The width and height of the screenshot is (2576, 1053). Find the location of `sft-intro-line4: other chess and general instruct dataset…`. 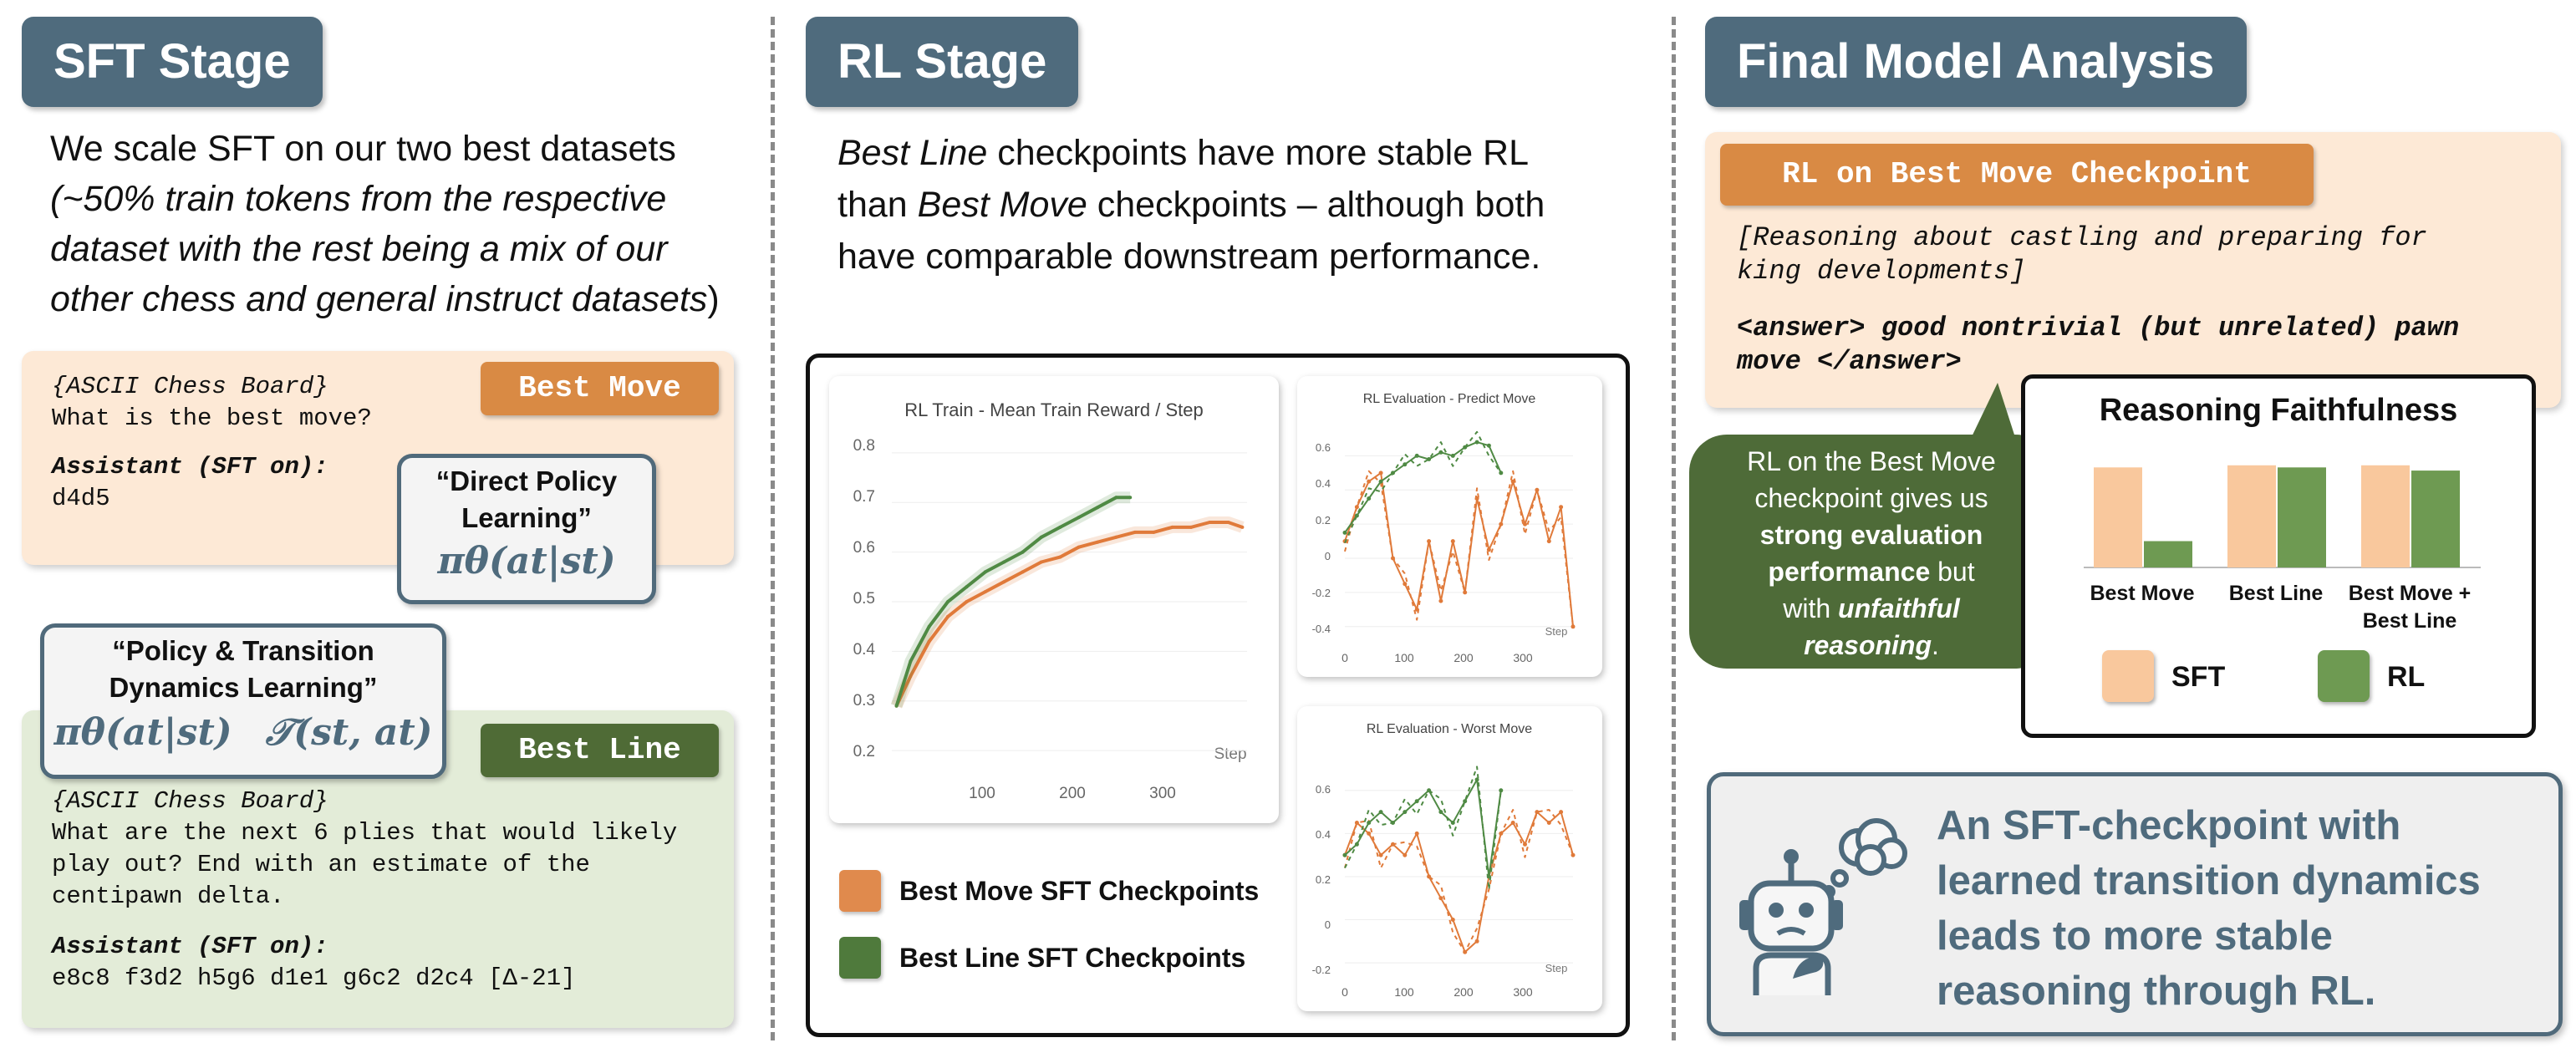

sft-intro-line4: other chess and general instruct dataset… is located at coordinates (379, 299).